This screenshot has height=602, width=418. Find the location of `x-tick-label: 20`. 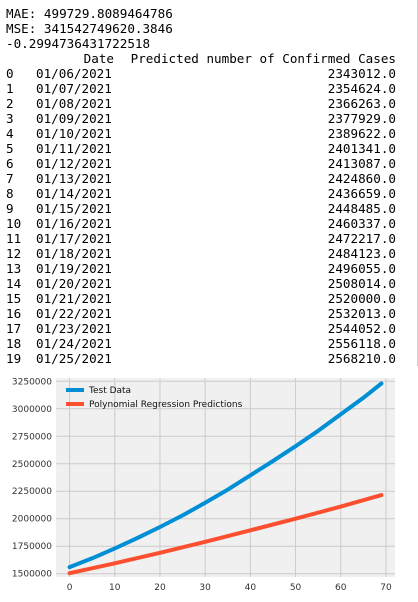

x-tick-label: 20 is located at coordinates (160, 588).